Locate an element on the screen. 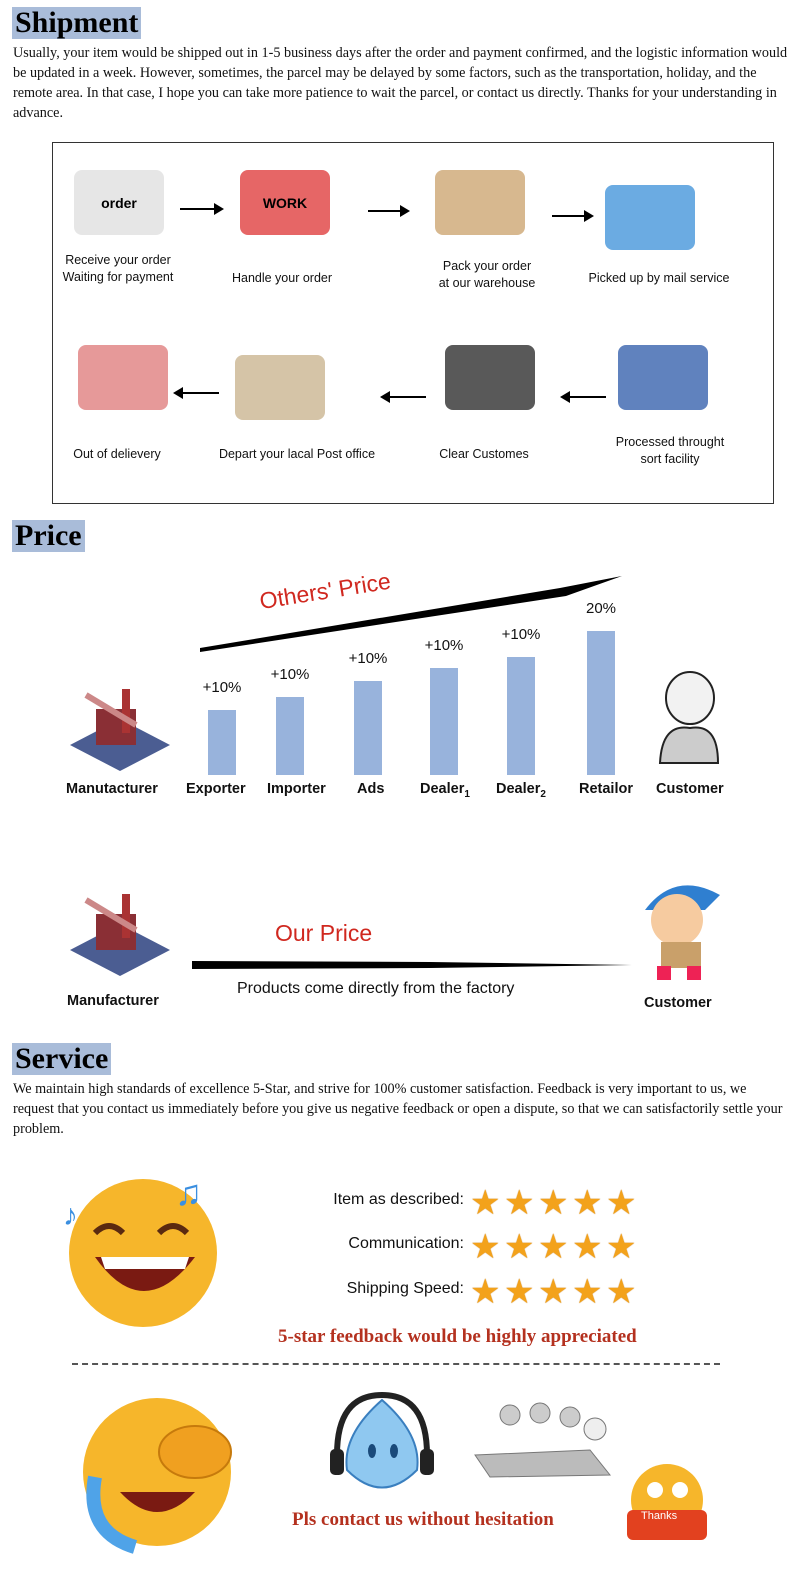 Image resolution: width=800 pixels, height=1583 pixels. boy-customer-icon is located at coordinates (677, 926).